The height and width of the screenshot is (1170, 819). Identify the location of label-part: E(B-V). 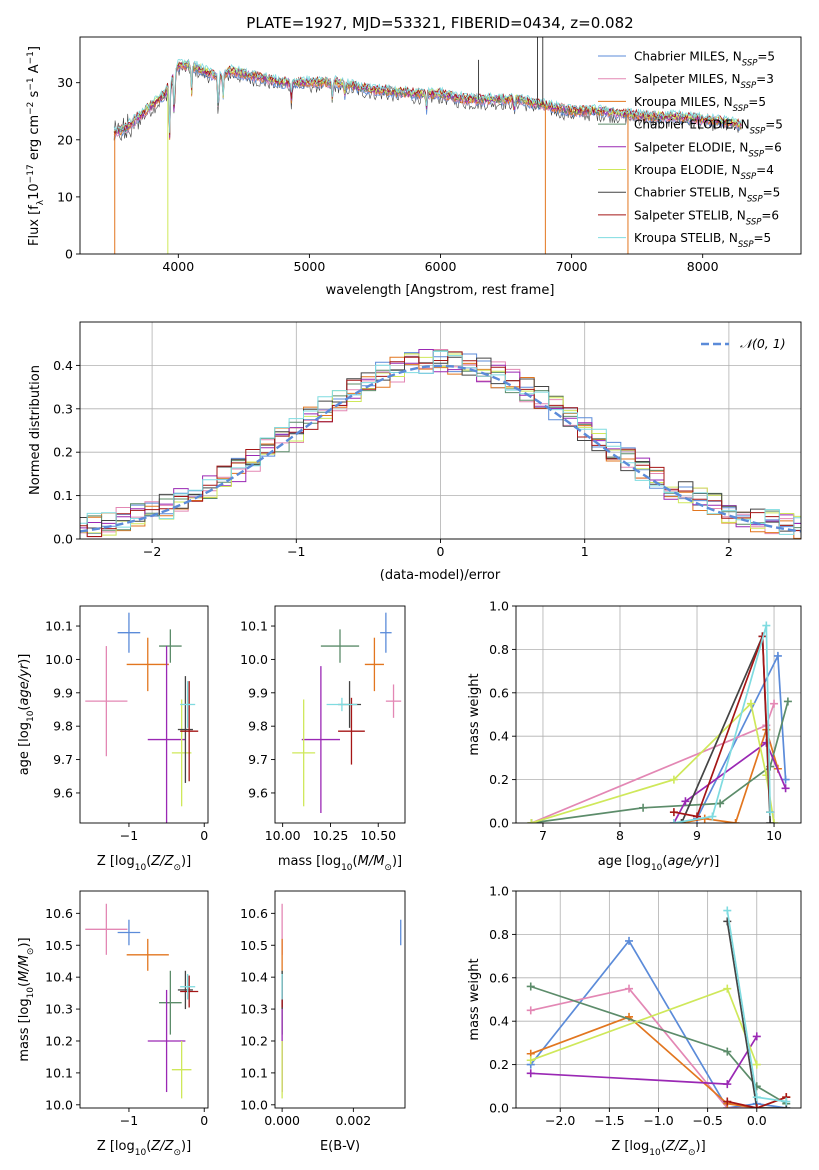
(340, 1146).